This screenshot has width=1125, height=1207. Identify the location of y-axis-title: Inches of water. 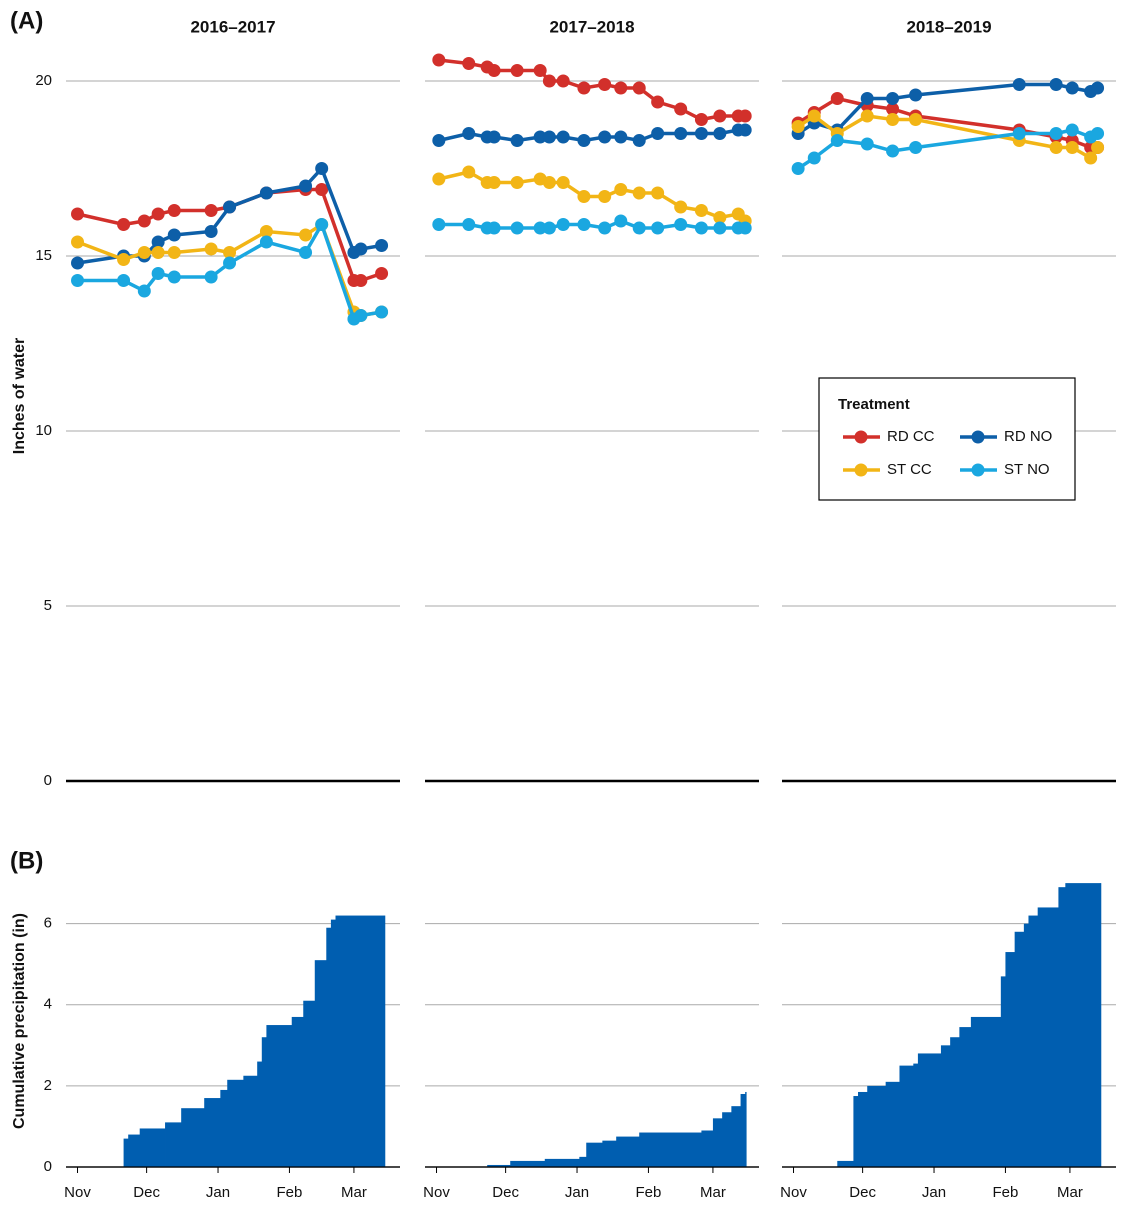
(19, 396).